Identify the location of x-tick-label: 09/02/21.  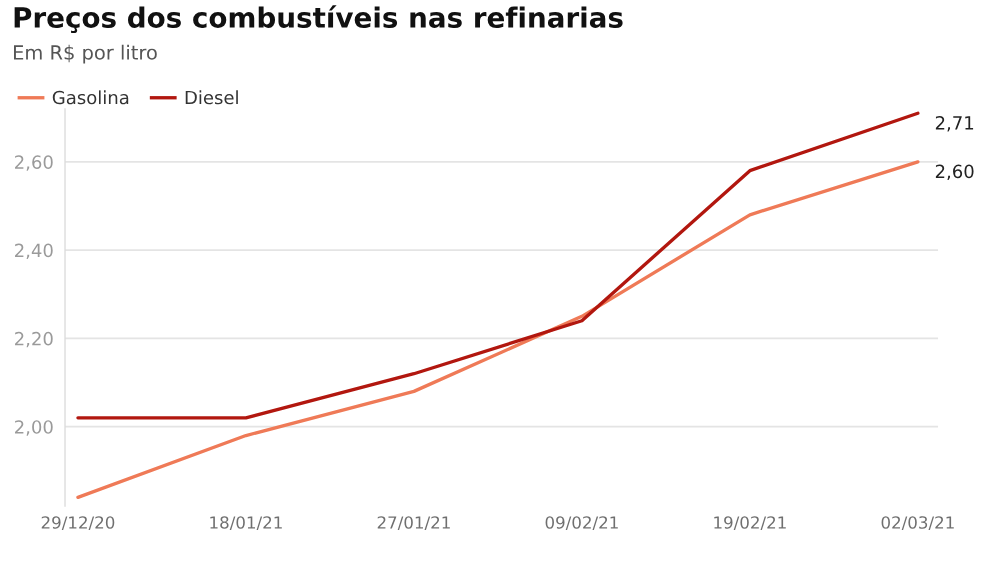
(581, 523).